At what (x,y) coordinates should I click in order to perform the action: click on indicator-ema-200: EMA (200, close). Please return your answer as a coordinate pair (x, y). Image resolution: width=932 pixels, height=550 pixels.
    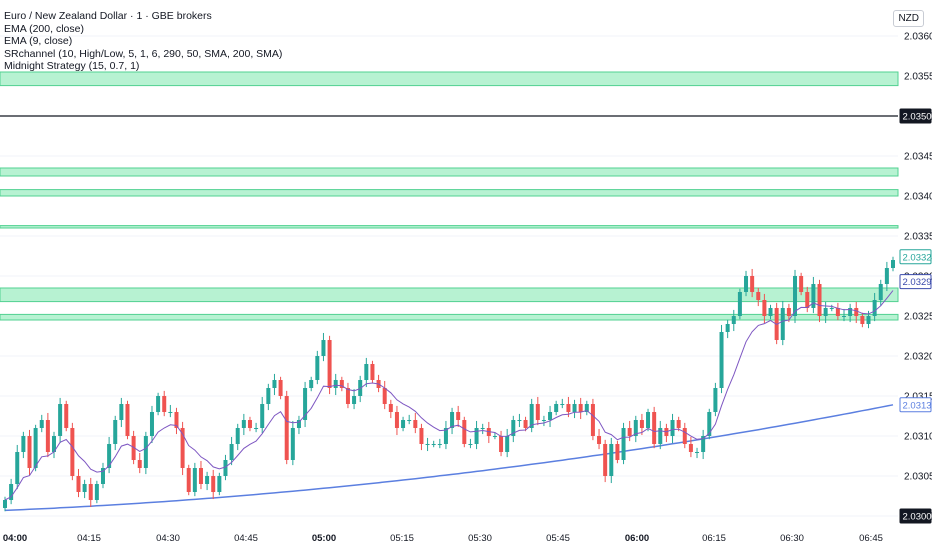
    Looking at the image, I should click on (44, 28).